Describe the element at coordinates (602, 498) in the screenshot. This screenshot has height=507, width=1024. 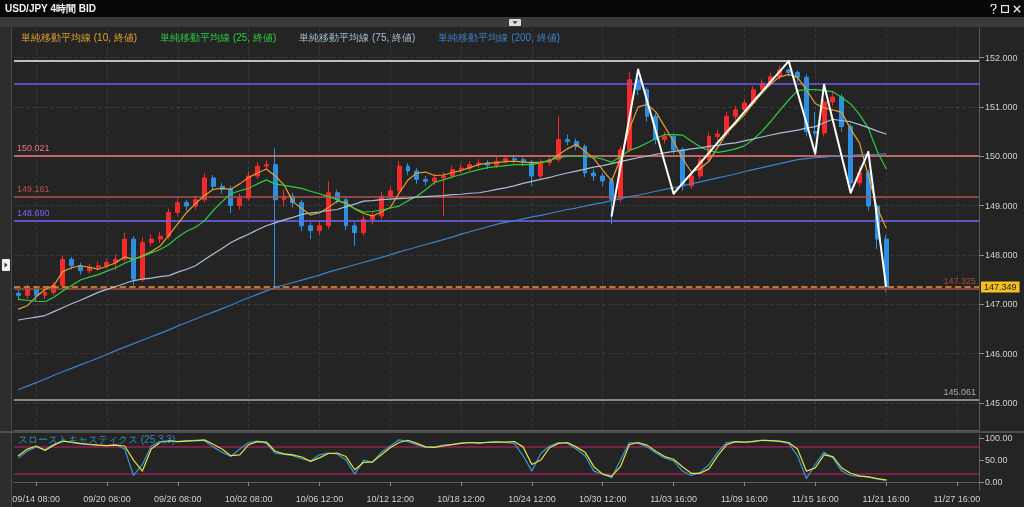
I see `x-tick-label: 10/30 12:00` at that location.